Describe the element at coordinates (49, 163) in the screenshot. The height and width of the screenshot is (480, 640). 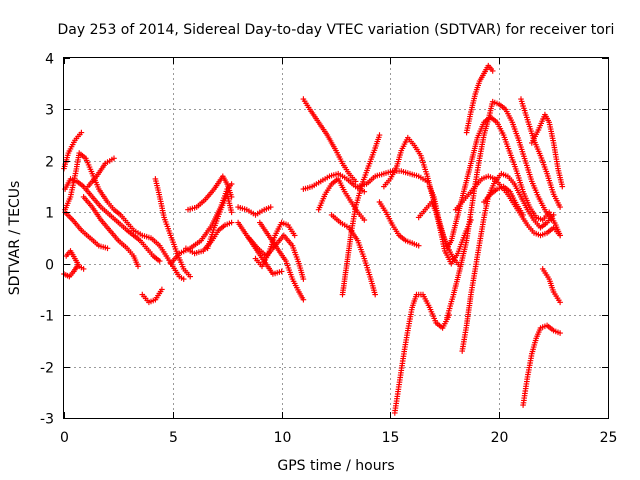
I see `y-tick-label: 2` at that location.